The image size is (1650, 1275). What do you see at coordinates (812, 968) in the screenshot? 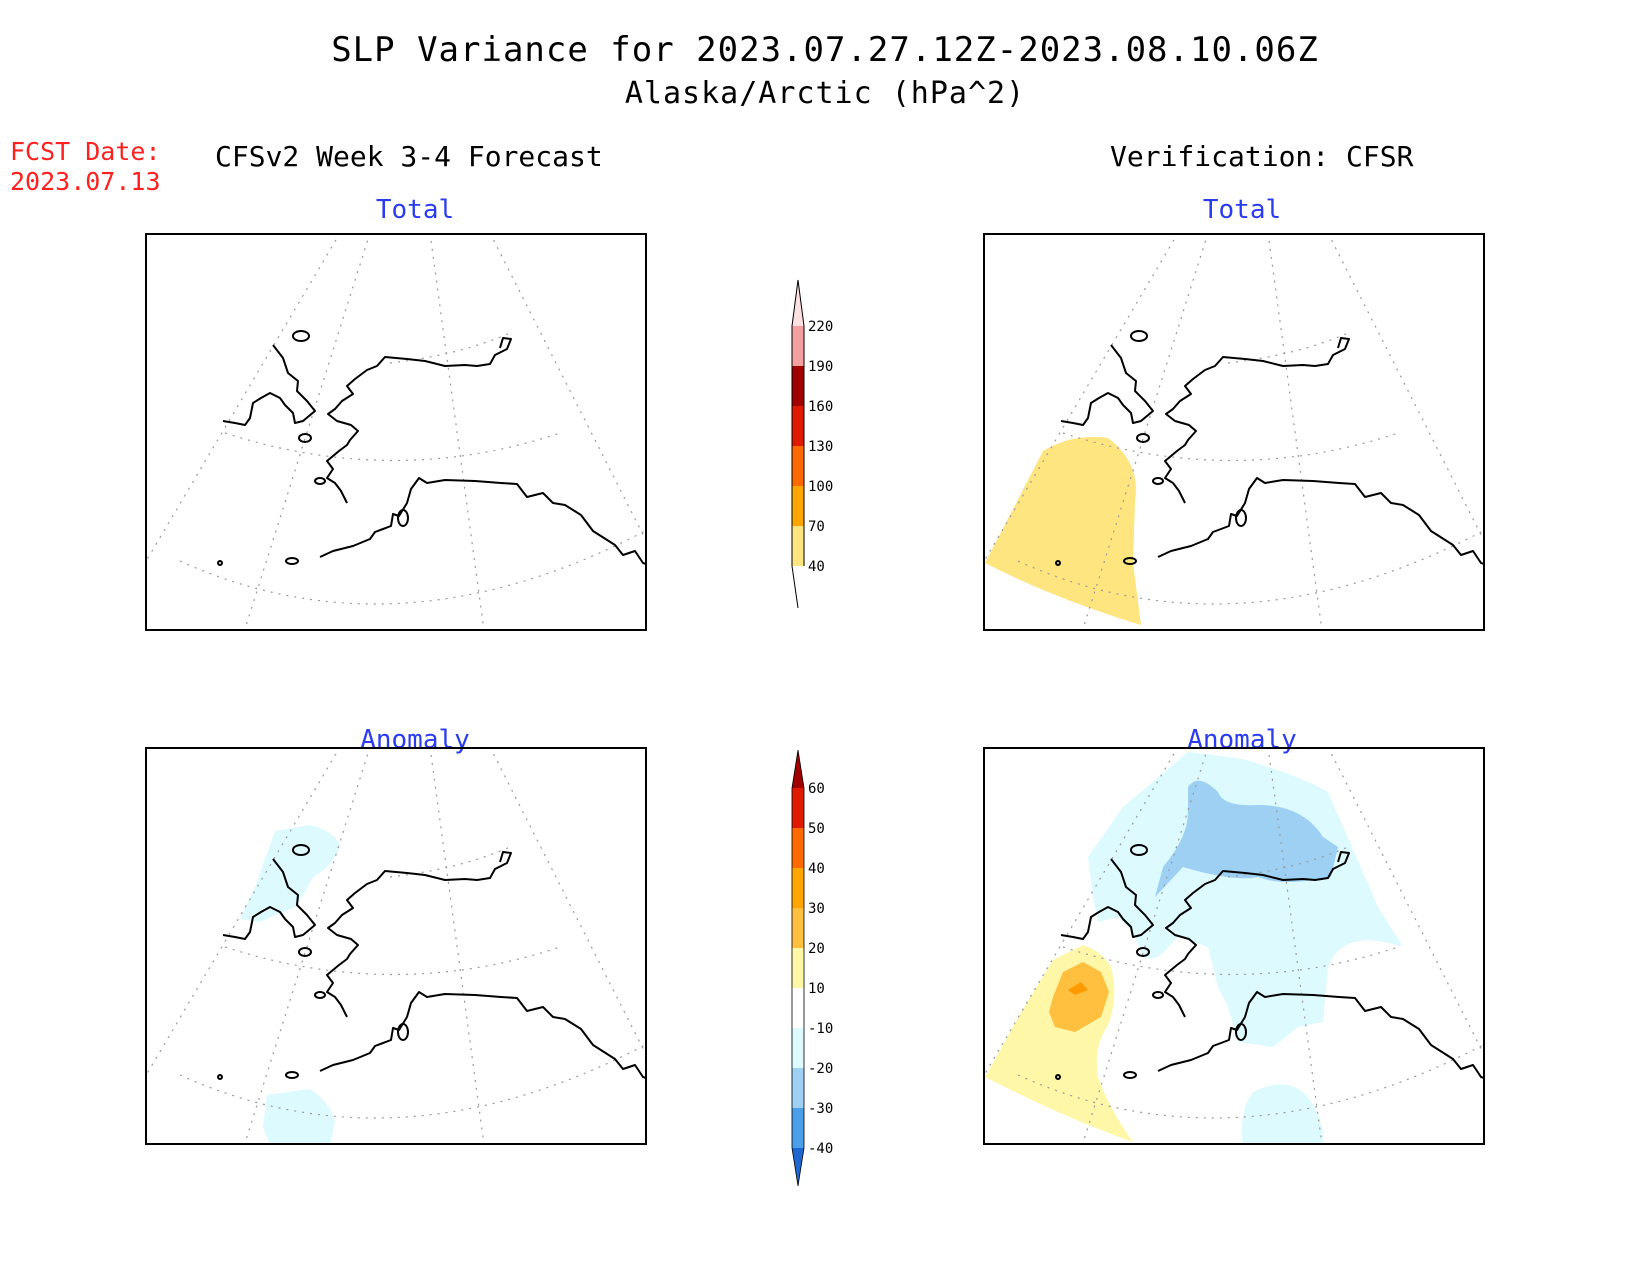
I see `anomaly-colorbar: 60 50 40 30 20 10 -10 -20 -30 -40` at bounding box center [812, 968].